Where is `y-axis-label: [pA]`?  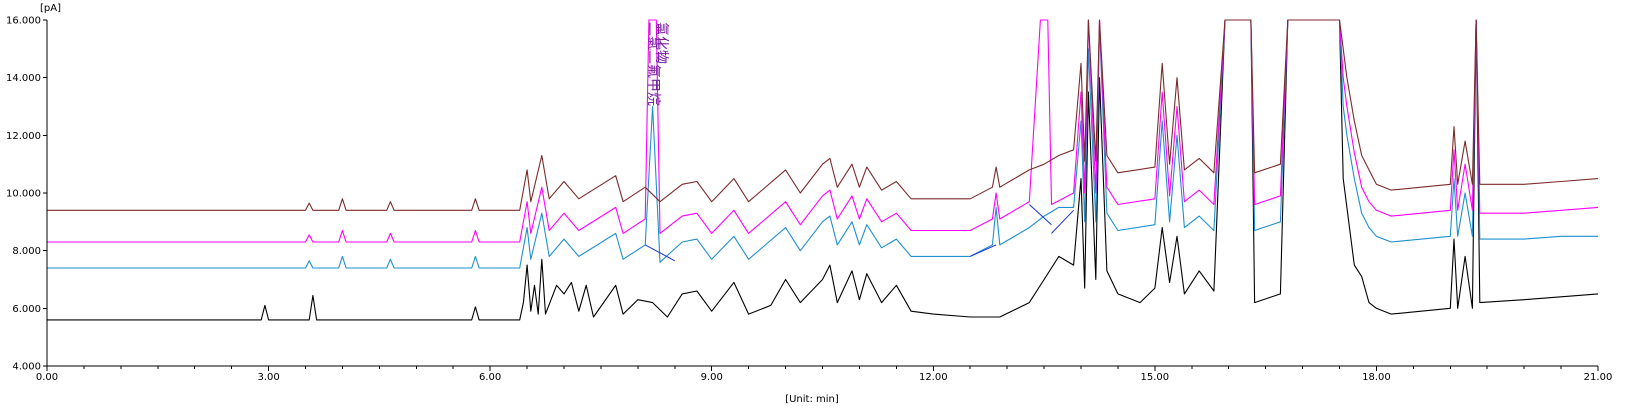
y-axis-label: [pA] is located at coordinates (50, 8).